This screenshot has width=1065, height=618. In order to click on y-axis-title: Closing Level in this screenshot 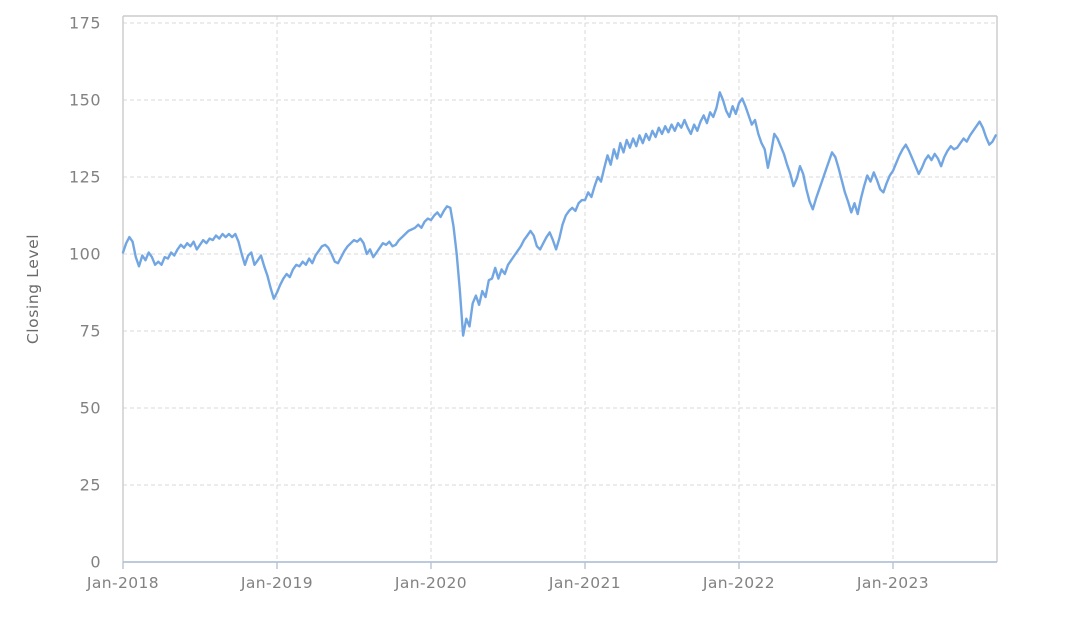, I will do `click(33, 289)`.